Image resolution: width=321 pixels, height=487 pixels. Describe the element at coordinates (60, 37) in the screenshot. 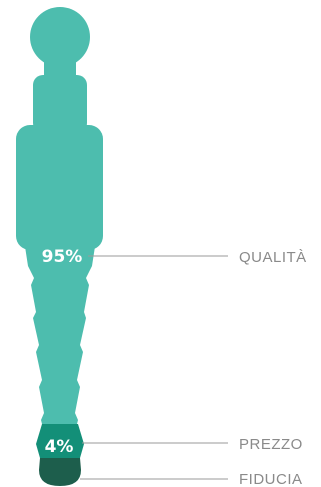

I see `figure-head` at that location.